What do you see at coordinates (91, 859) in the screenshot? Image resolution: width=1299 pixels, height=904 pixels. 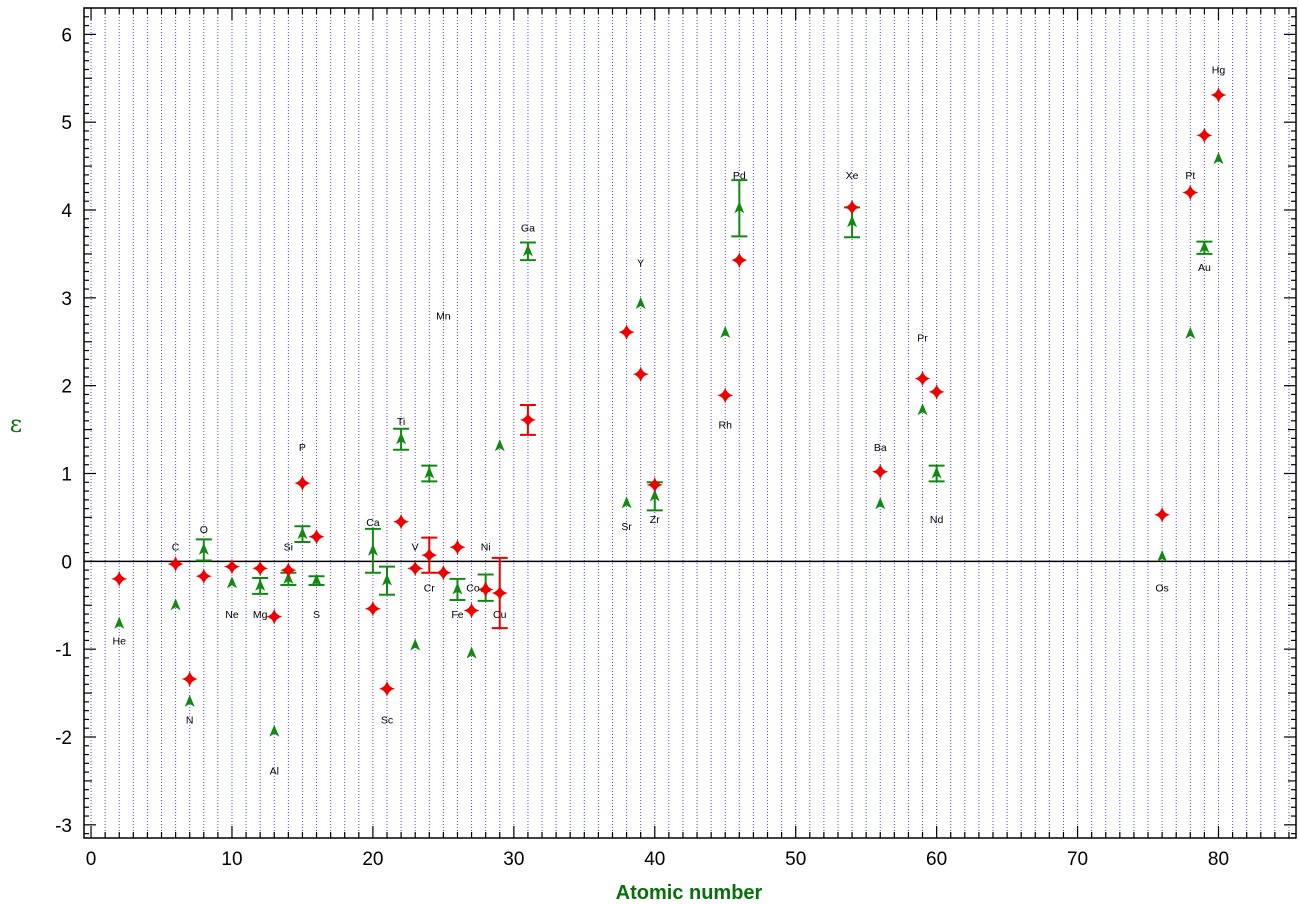 I see `x-tick-label: 0` at bounding box center [91, 859].